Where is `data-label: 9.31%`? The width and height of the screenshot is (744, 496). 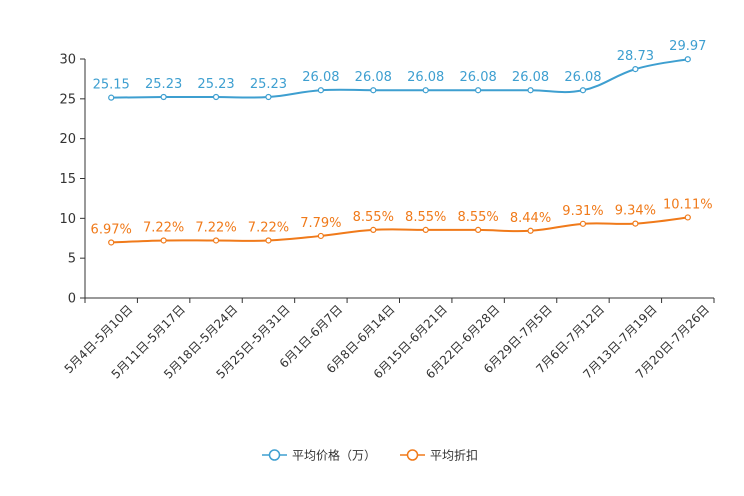 data-label: 9.31% is located at coordinates (582, 211).